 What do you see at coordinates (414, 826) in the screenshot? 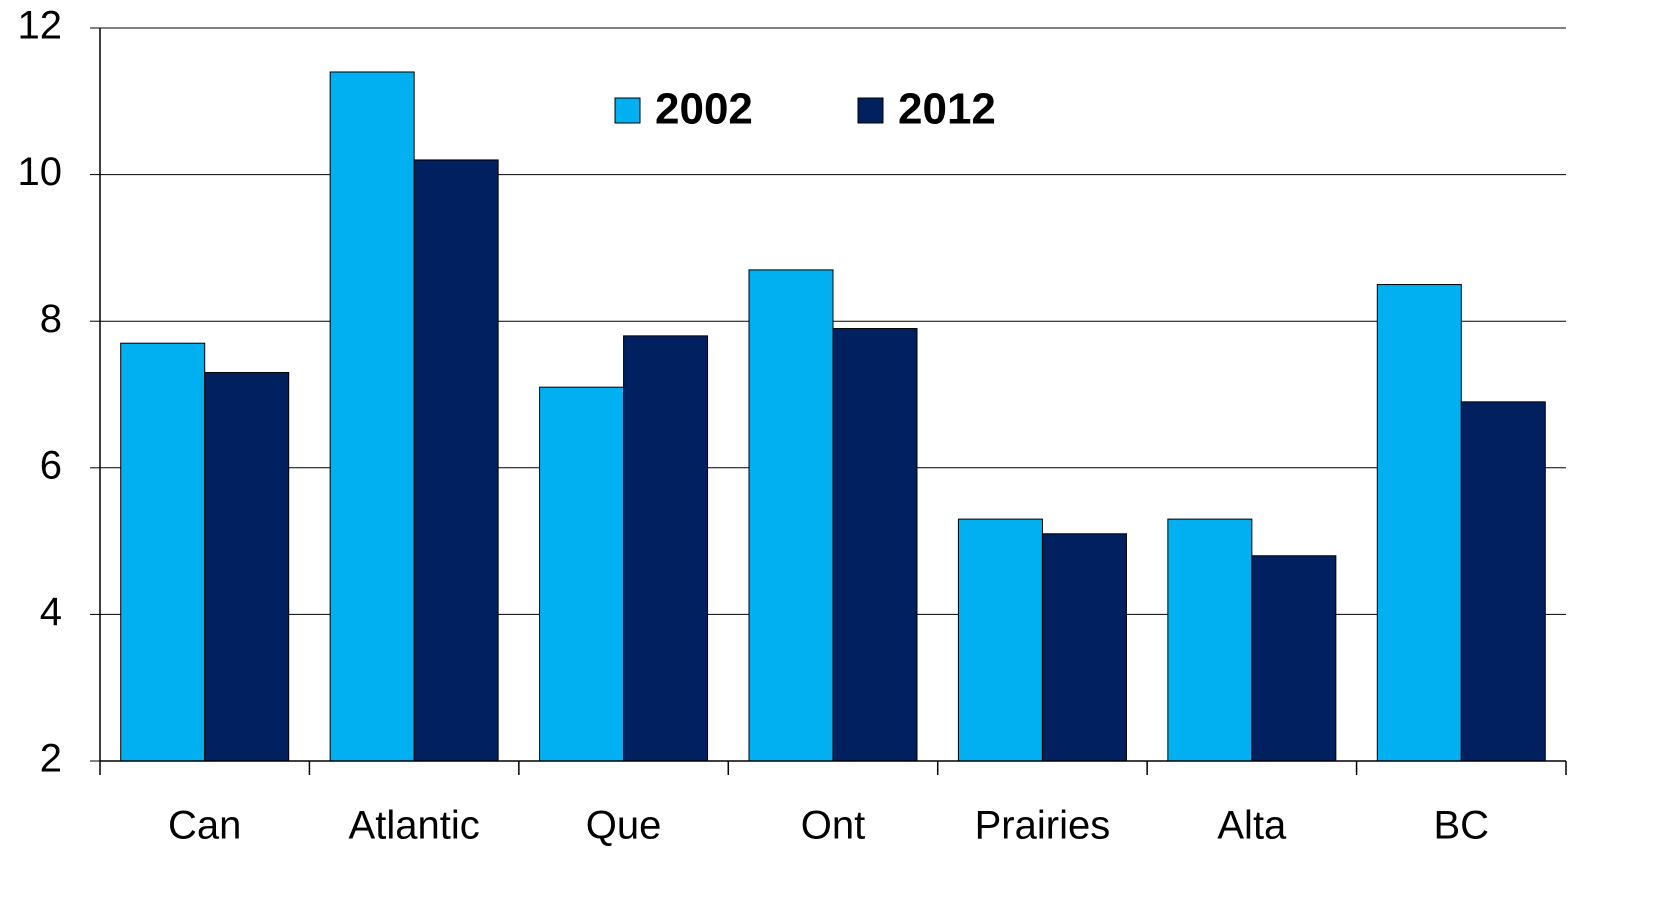
I see `x-tick-label: Atlantic` at bounding box center [414, 826].